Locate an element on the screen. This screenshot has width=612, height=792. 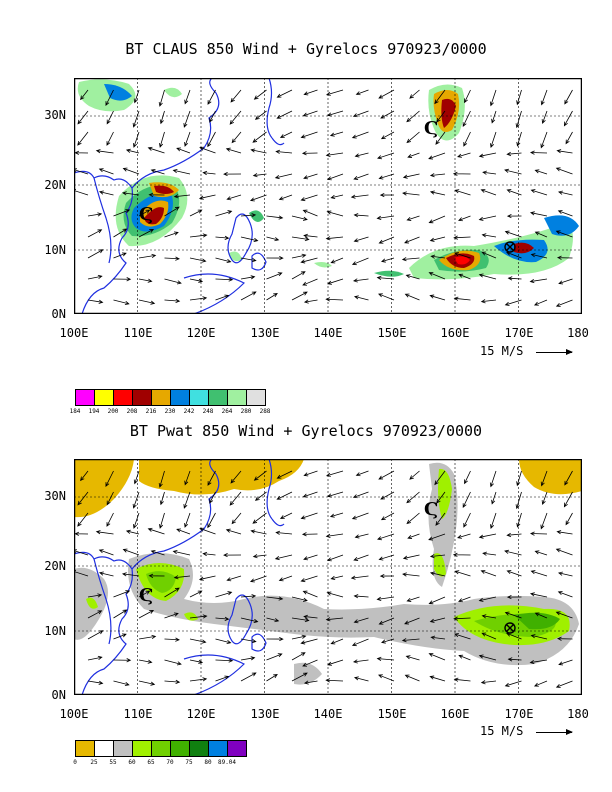
panel-2-title: BT Pwat 850 Wind + Gyrelocs 970923/0000 is located at coordinates (306, 431).